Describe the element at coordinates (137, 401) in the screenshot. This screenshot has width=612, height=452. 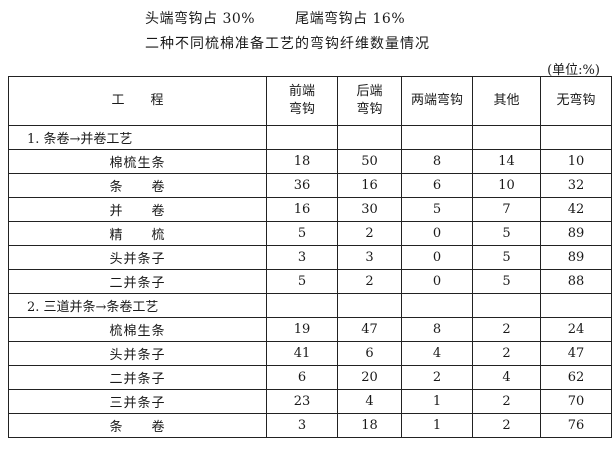
I see `process-name: 三并条子` at that location.